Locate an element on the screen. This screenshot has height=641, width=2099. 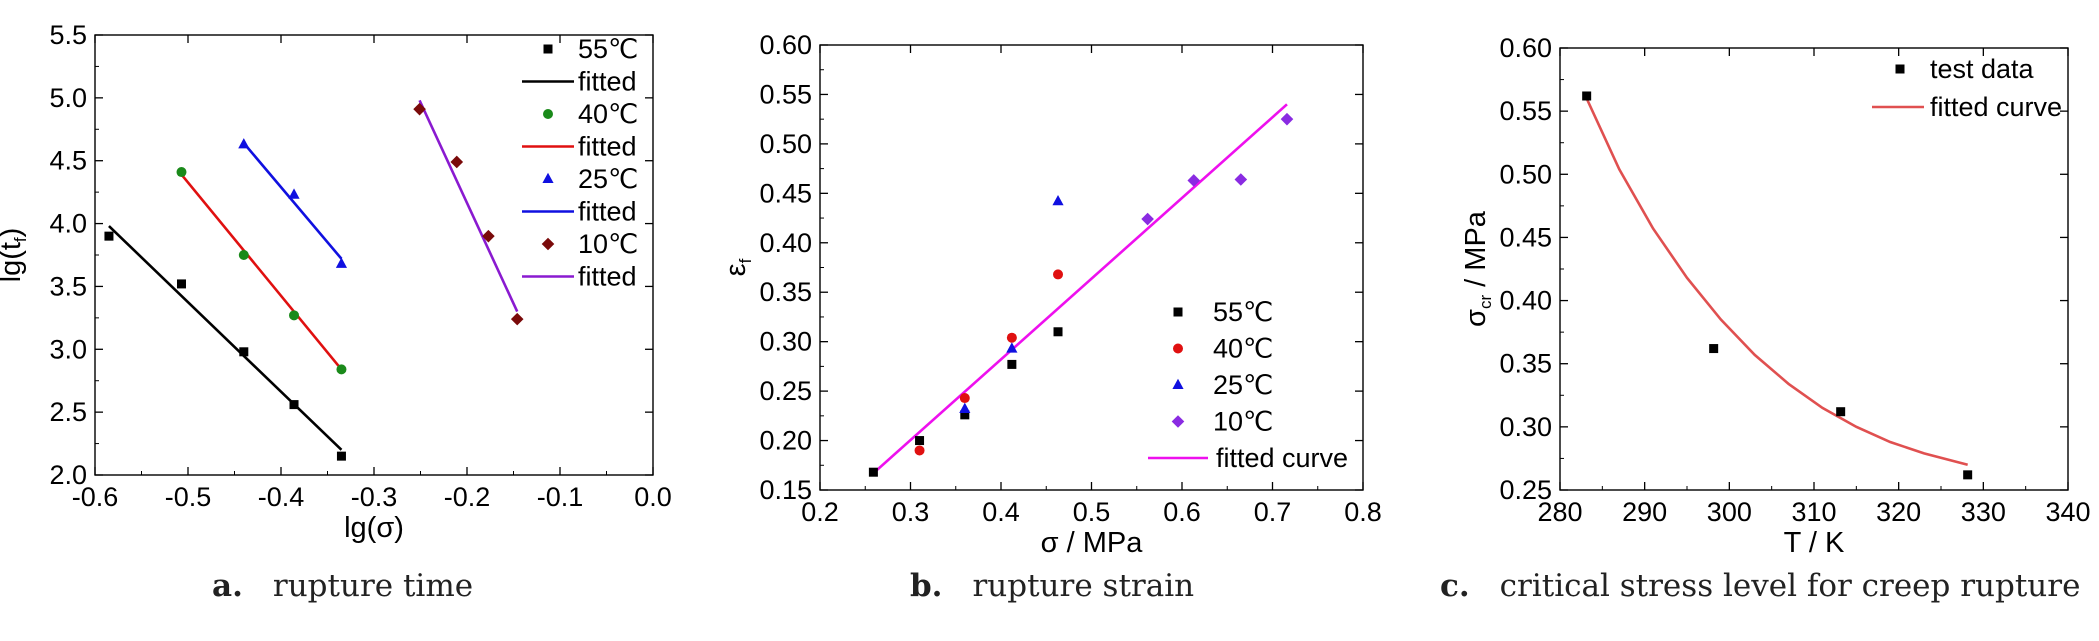
x-tick-label: 0.0 is located at coordinates (653, 497).